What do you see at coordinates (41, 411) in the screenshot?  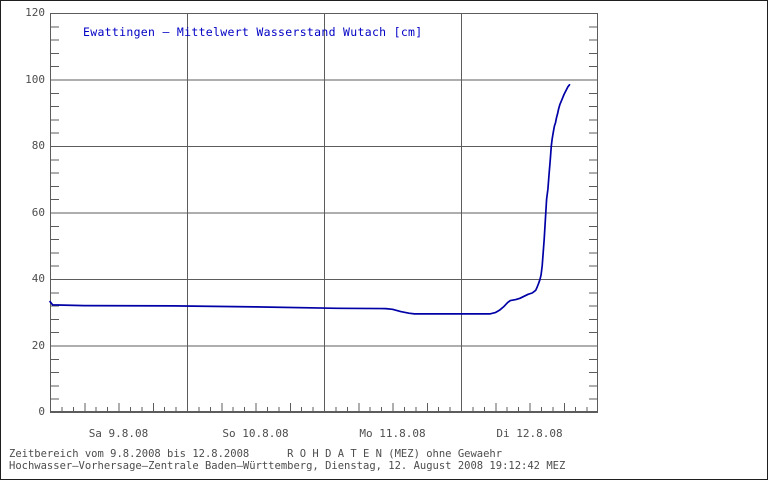 I see `y-tick-label: 0` at bounding box center [41, 411].